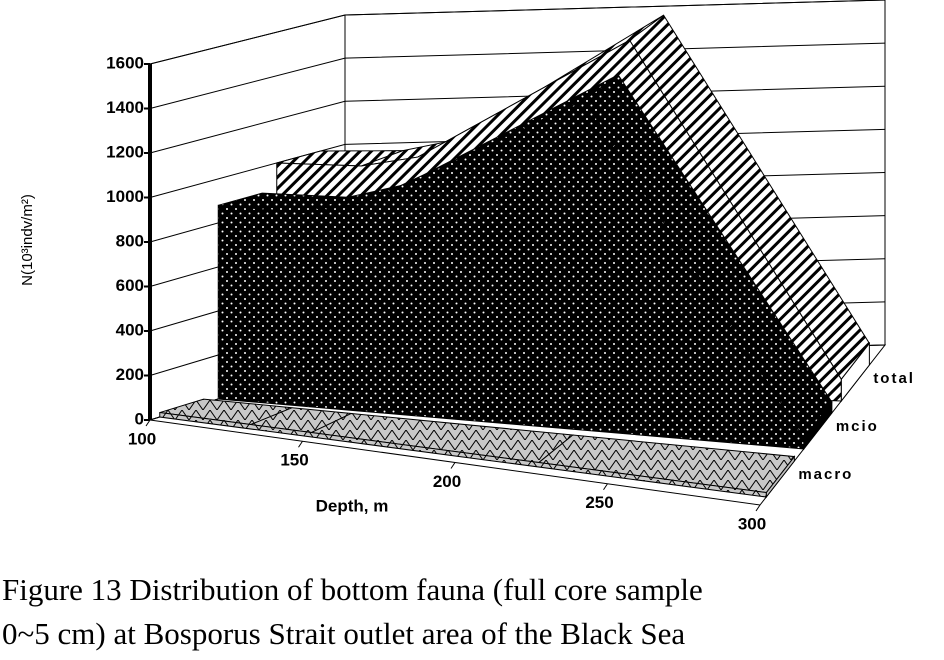  Describe the element at coordinates (599, 502) in the screenshot. I see `x-tick-label: 250` at that location.